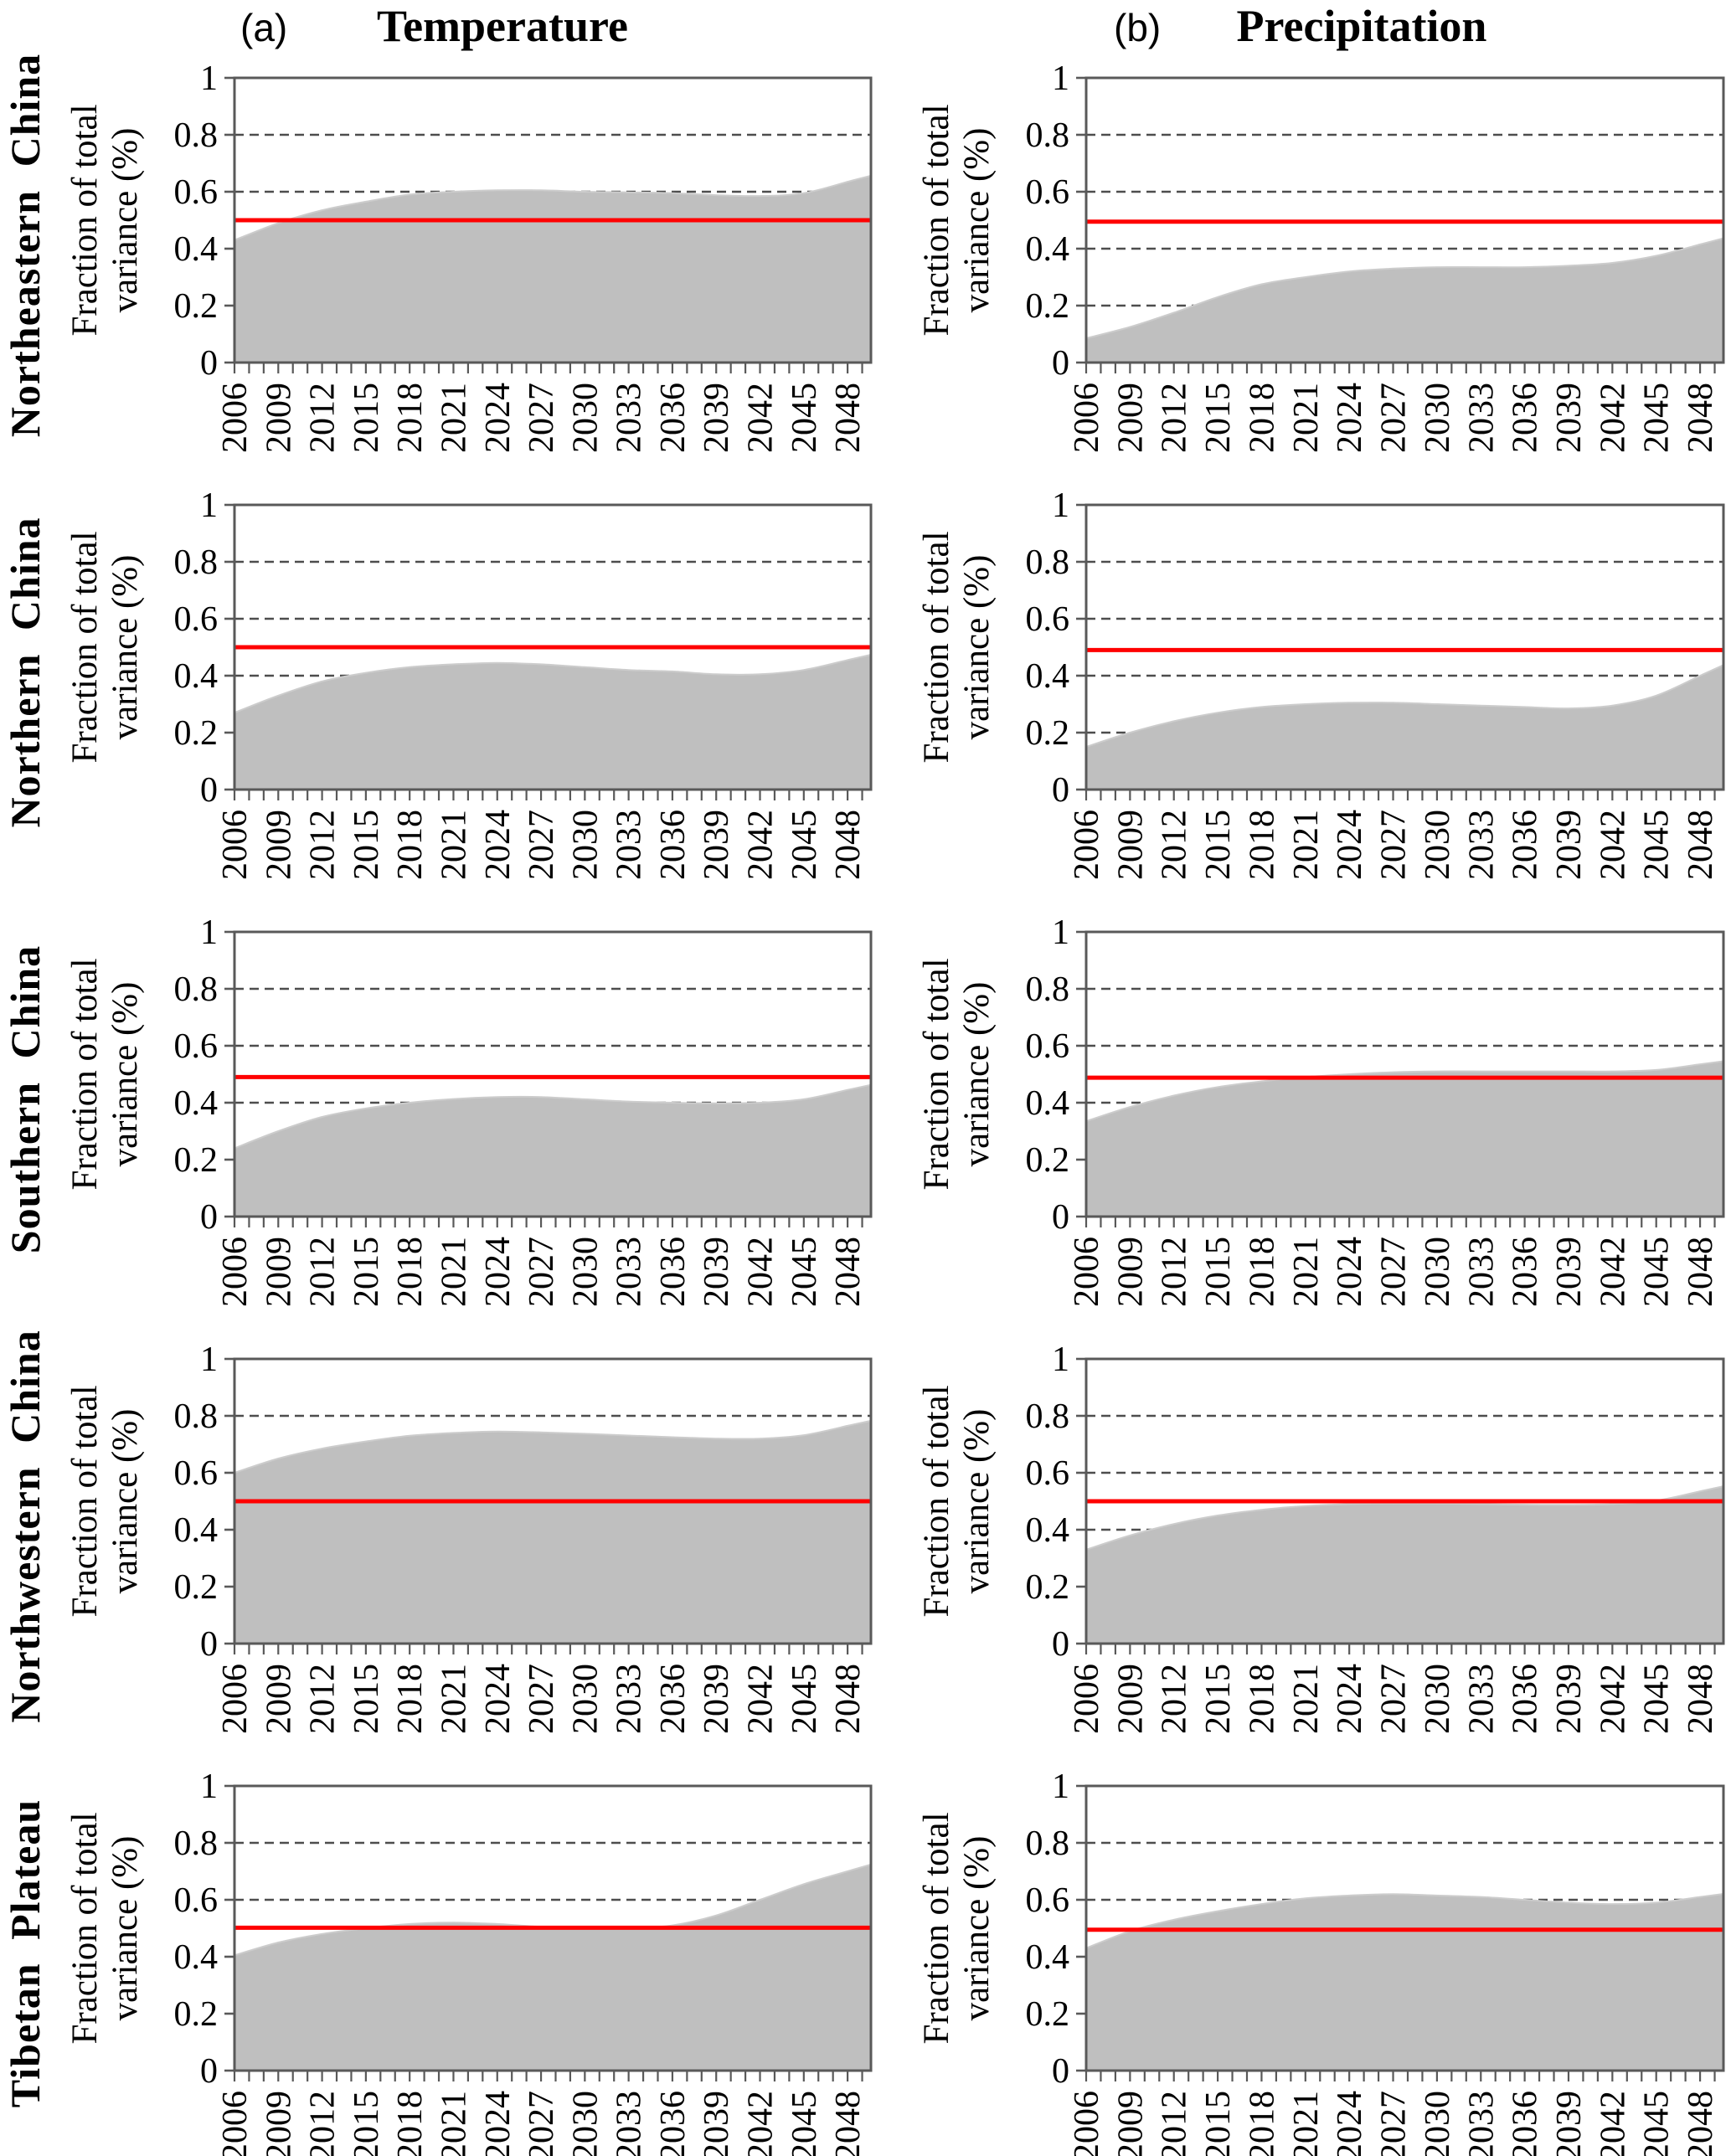 The image size is (1731, 2156). Describe the element at coordinates (25, 1953) in the screenshot. I see `row-label-tibetan-plateau: Tibetan Plateau` at that location.